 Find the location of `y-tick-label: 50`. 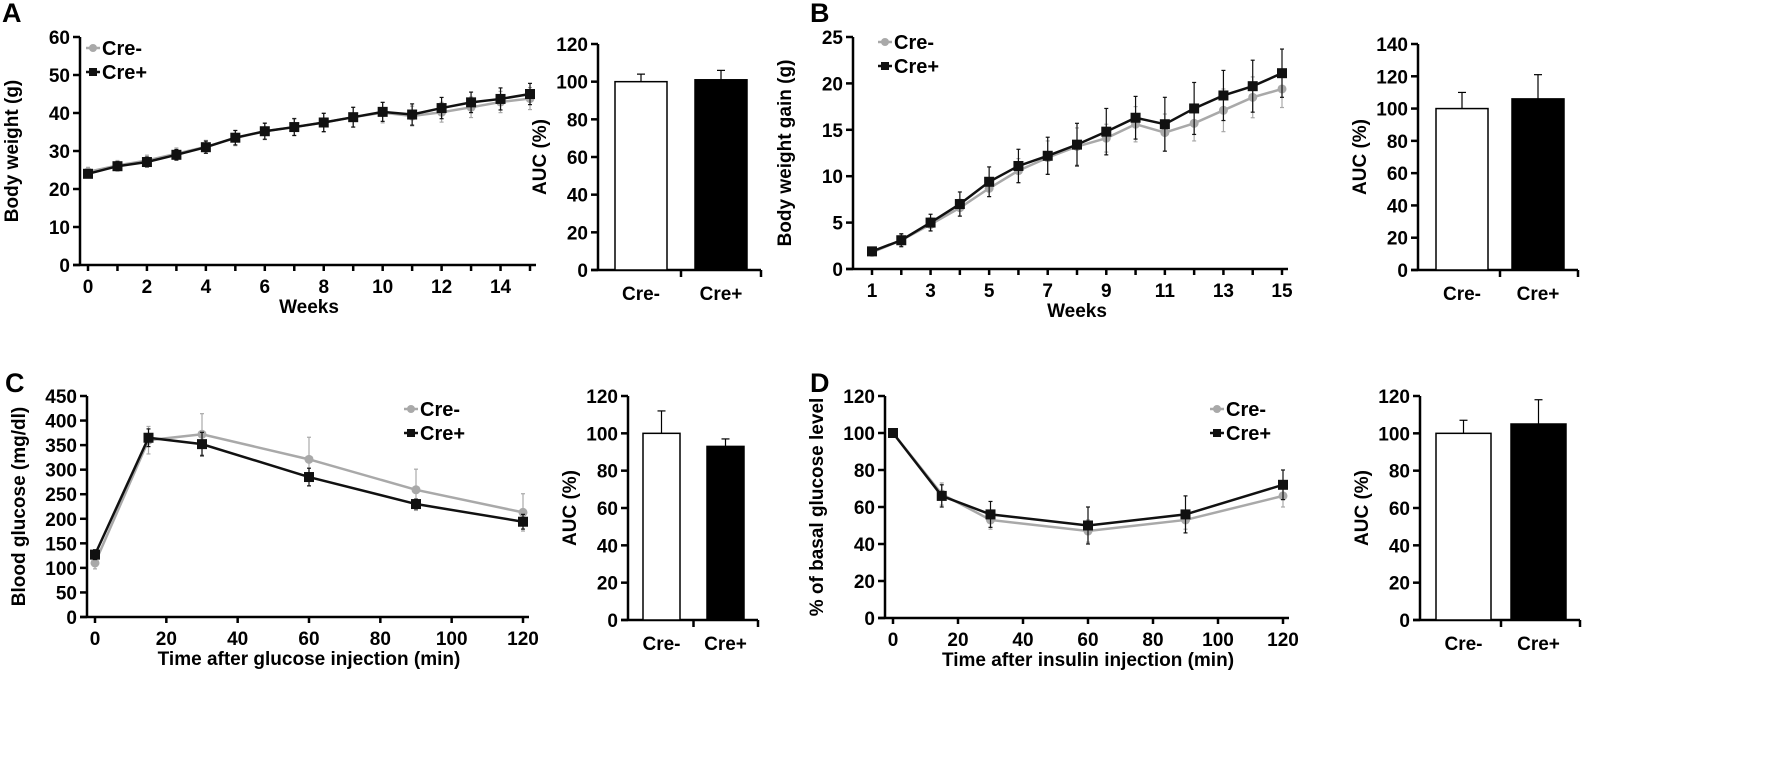

y-tick-label: 50 is located at coordinates (66, 593).